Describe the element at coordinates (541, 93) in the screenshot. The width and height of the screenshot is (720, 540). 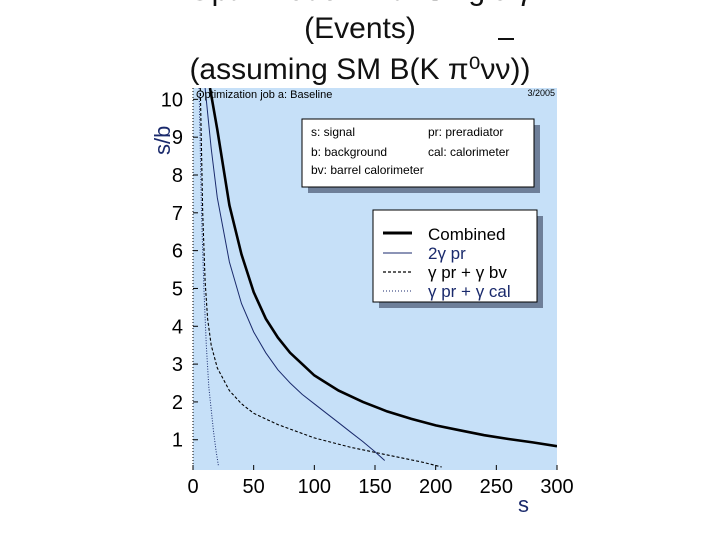
I see `chart-date: 3/2005` at that location.